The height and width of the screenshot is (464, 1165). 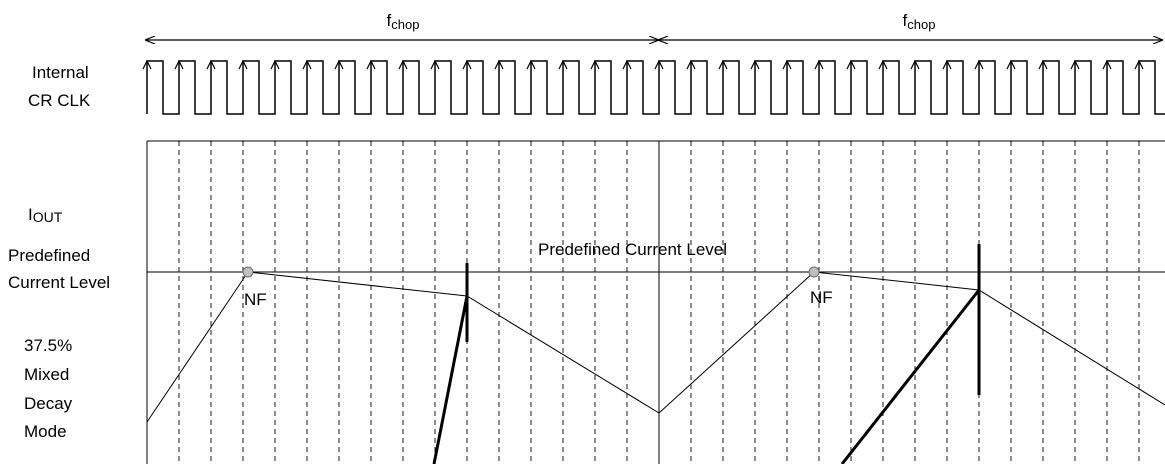 What do you see at coordinates (59, 100) in the screenshot?
I see `clock-label-line-2: CR CLK` at bounding box center [59, 100].